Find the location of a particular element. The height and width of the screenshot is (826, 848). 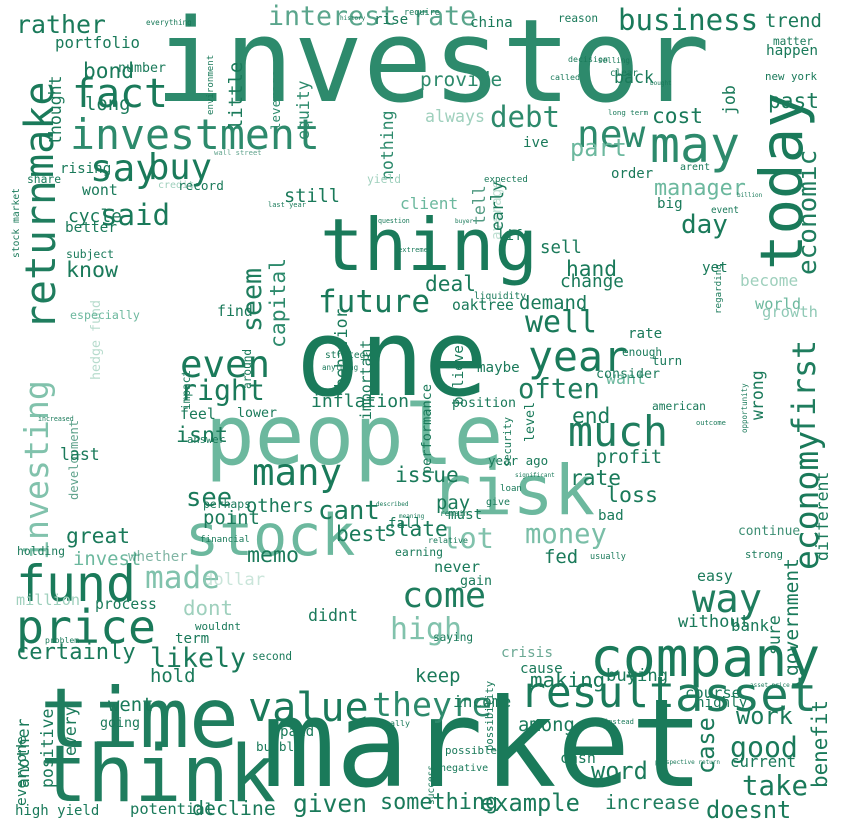

word-part: part is located at coordinates (598, 148).